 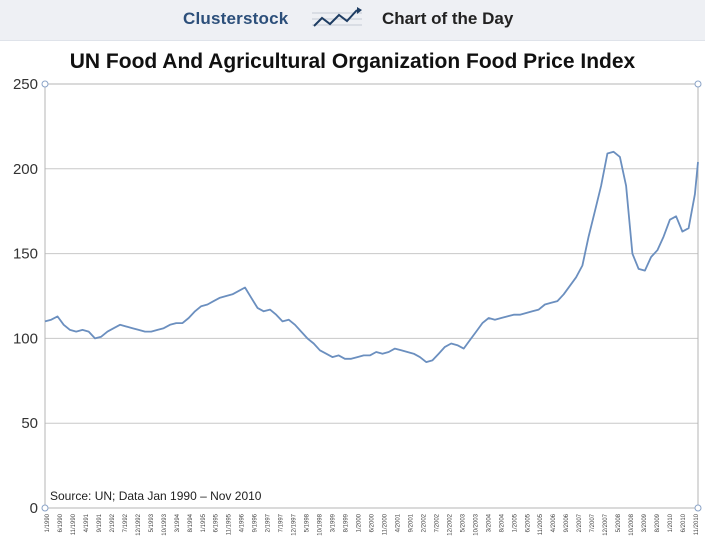 I want to click on x-tick-label: 2/1997, so click(x=269, y=522).